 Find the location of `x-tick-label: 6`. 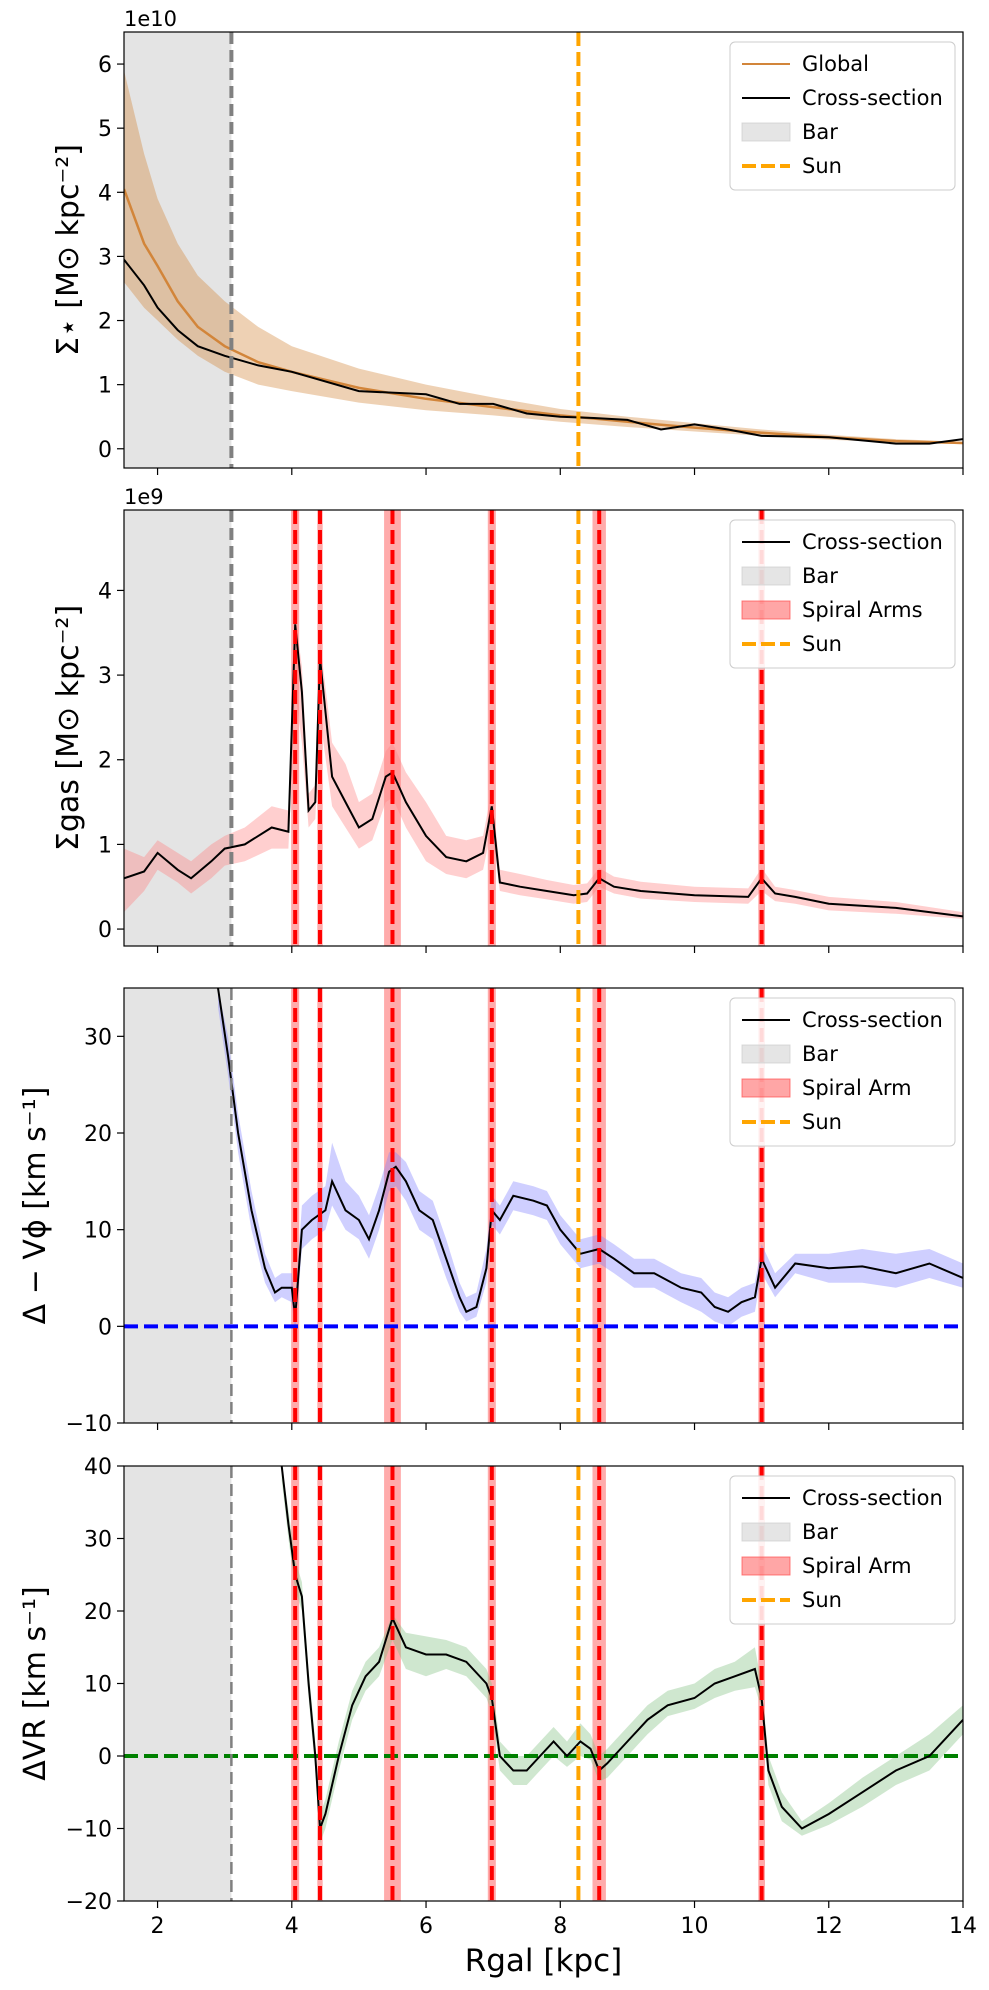

x-tick-label: 6 is located at coordinates (426, 1926).